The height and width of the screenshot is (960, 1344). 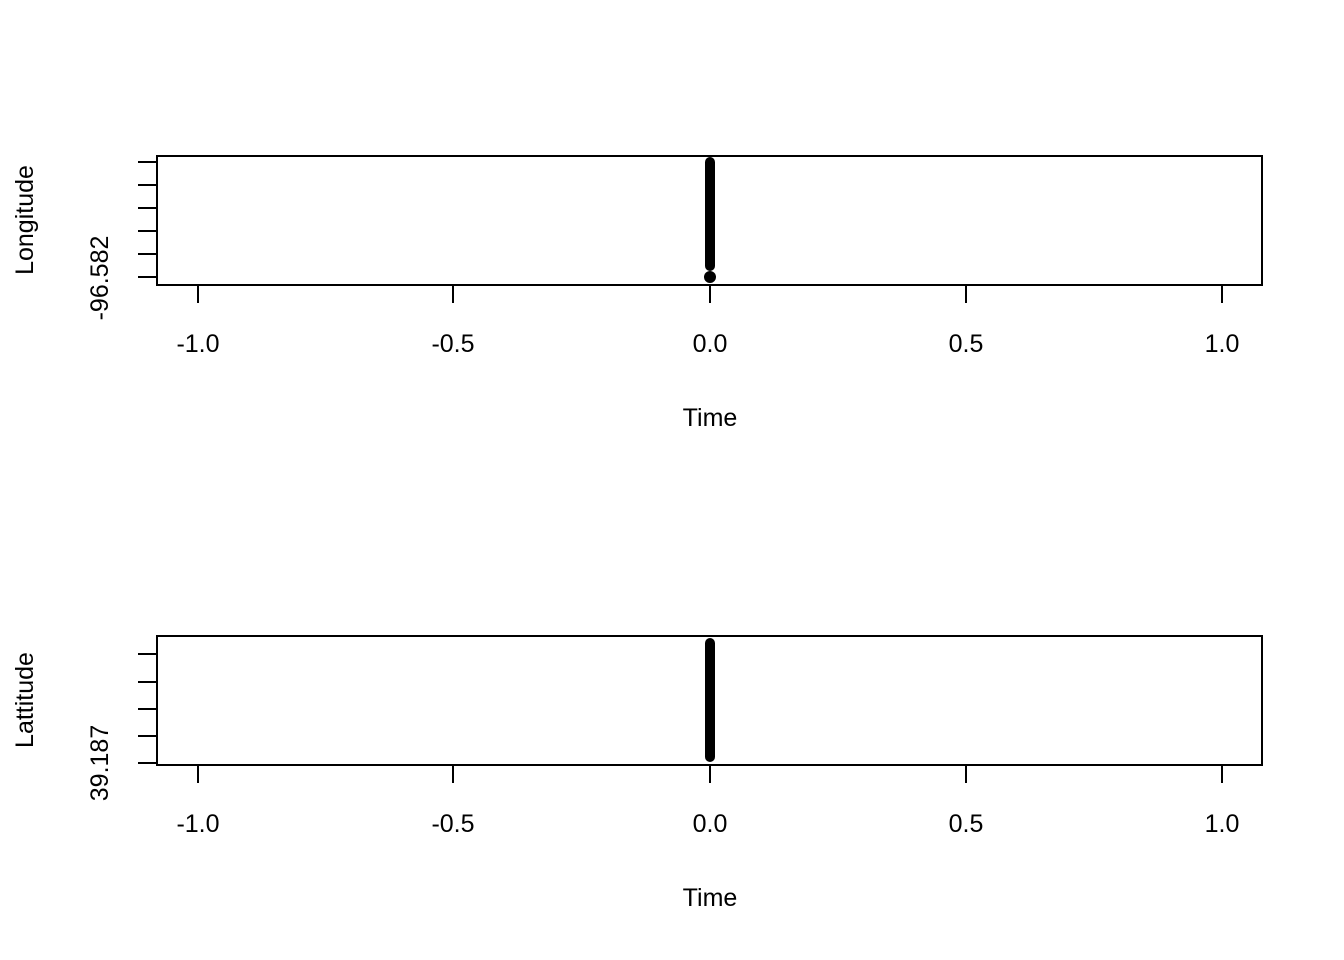 I want to click on y-tick-label: -96.582, so click(x=100, y=278).